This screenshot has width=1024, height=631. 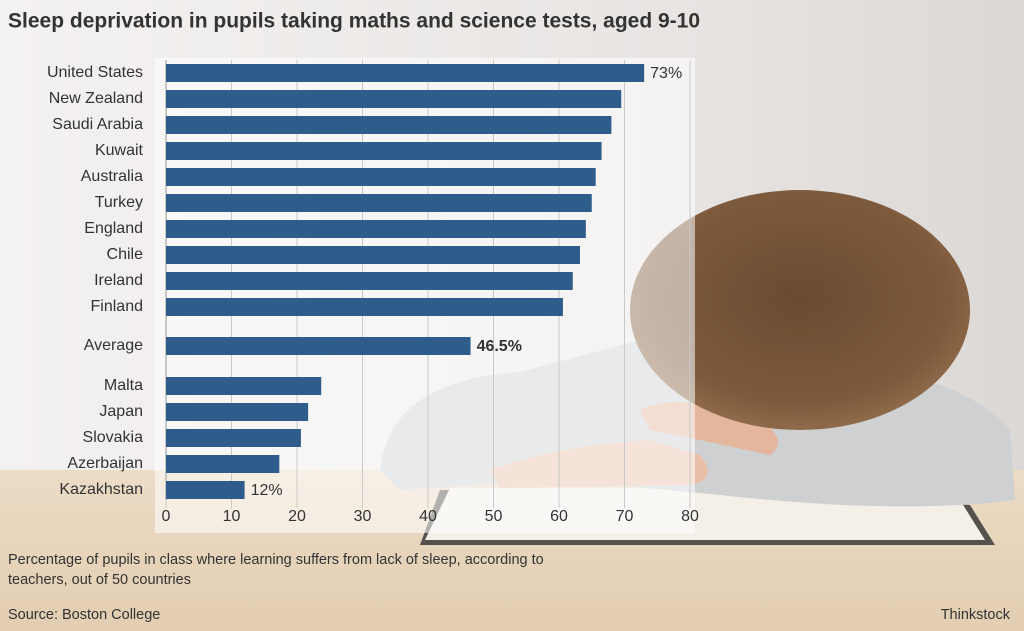 I want to click on source: Source: Boston College, so click(x=84, y=615).